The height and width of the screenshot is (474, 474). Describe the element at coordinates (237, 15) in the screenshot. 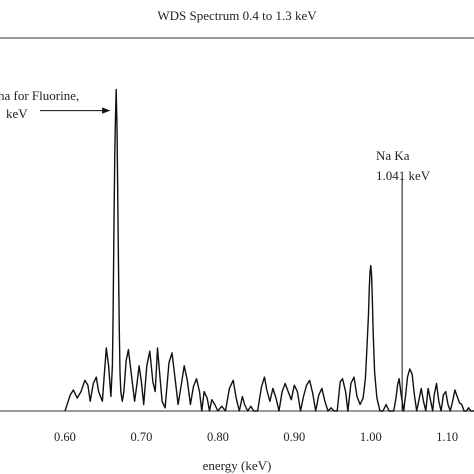

I see `chart-title: WDS Spectrum 0.4 to 1.3 keV` at that location.